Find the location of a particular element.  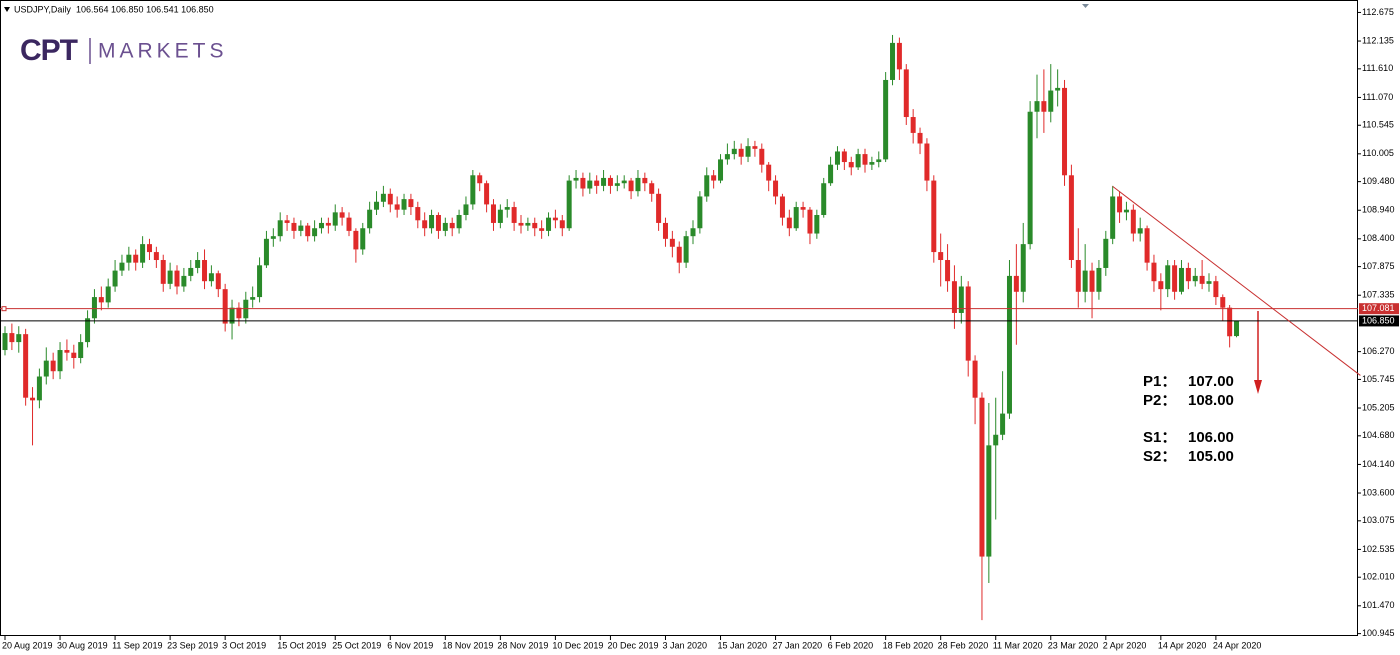

level-name: P1： is located at coordinates (1159, 381).